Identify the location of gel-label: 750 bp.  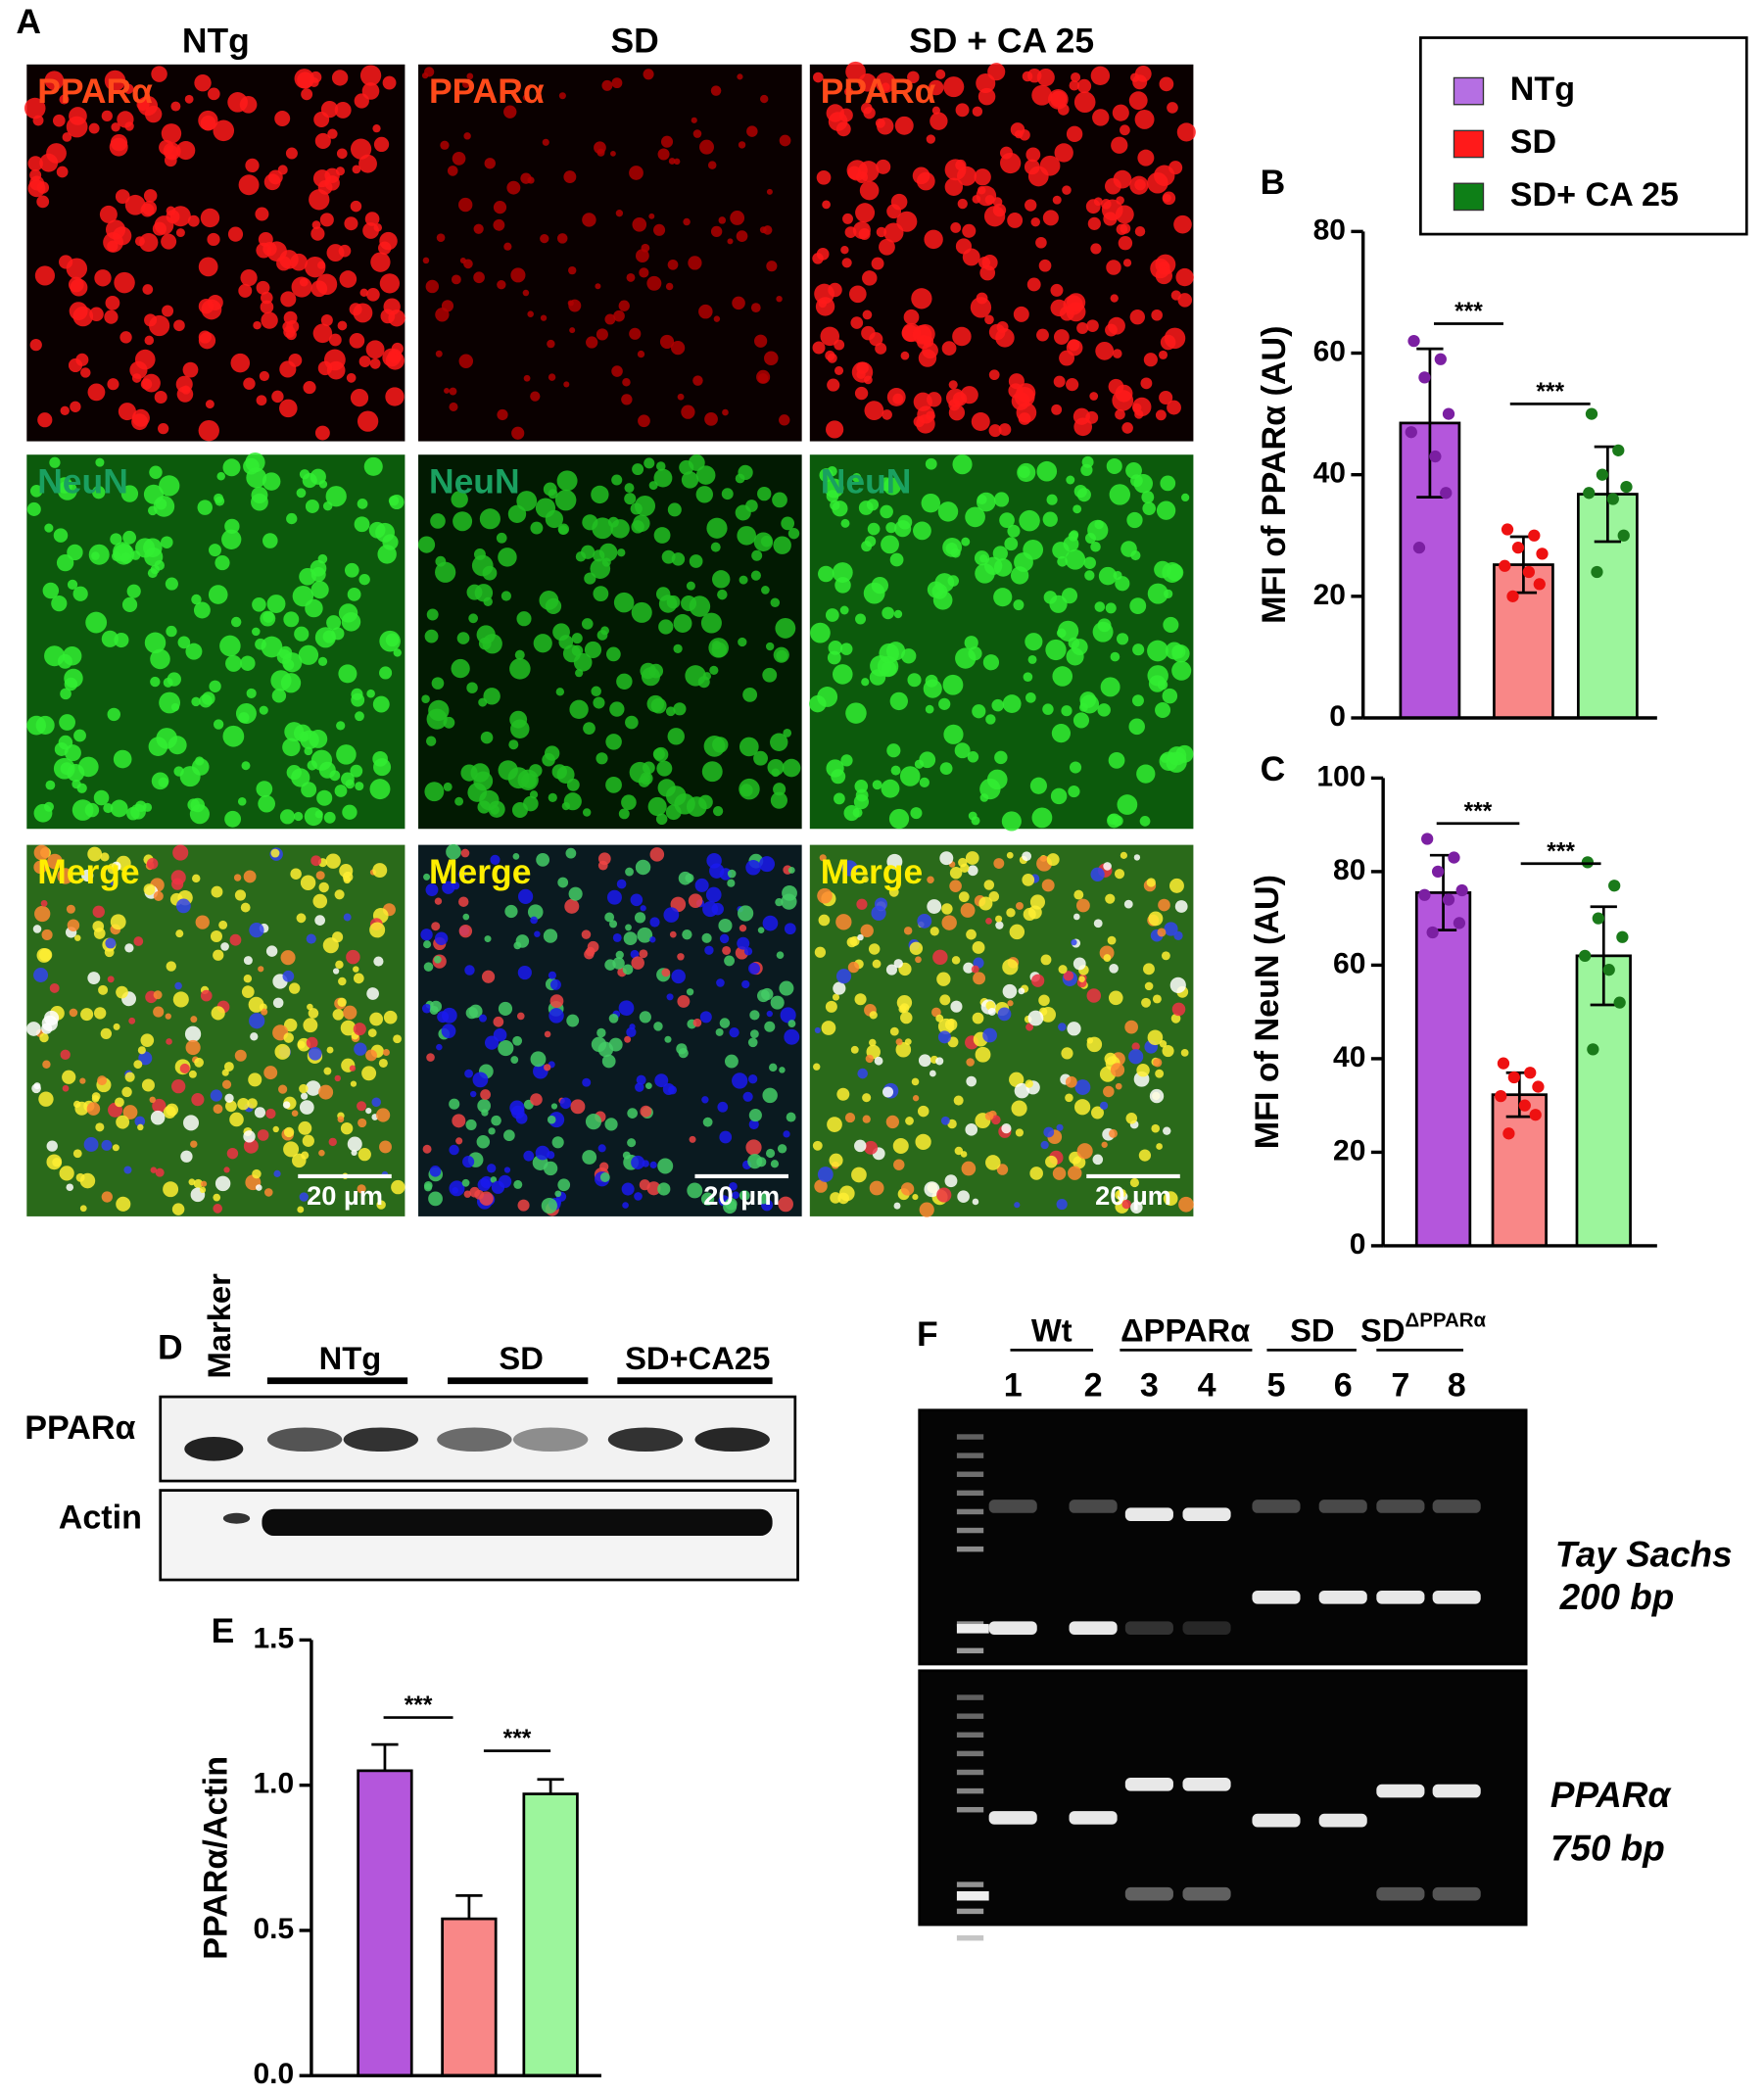
(1607, 1849).